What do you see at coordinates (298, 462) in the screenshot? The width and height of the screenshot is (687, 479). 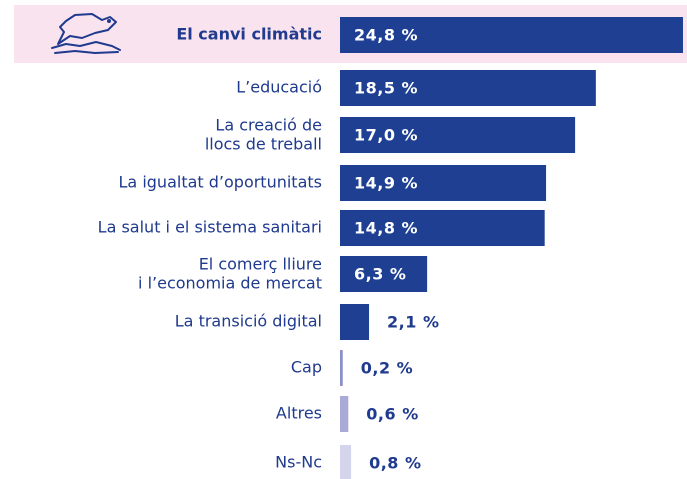 I see `category-label: Ns-Nc` at bounding box center [298, 462].